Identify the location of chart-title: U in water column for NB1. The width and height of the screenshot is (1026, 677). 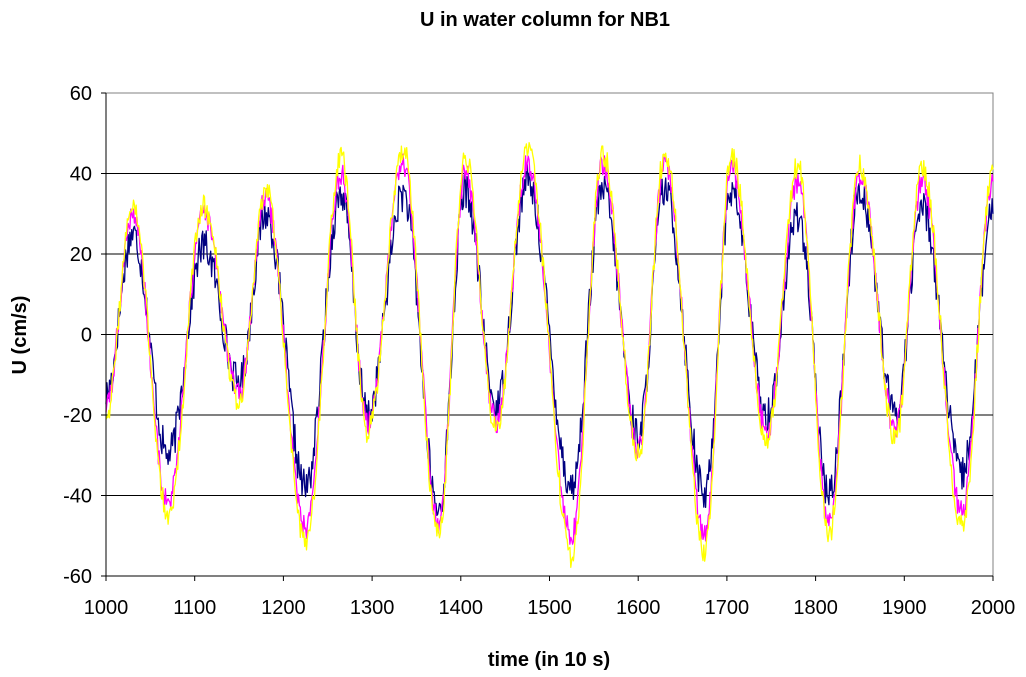
(545, 20).